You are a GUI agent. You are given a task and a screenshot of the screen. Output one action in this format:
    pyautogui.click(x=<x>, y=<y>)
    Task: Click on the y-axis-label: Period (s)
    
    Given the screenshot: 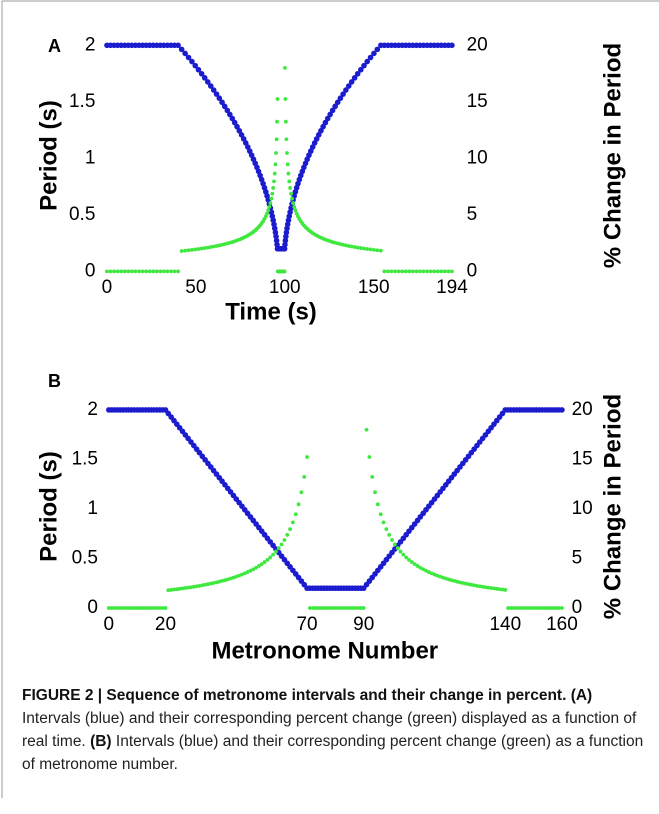 What is the action you would take?
    pyautogui.click(x=48, y=506)
    